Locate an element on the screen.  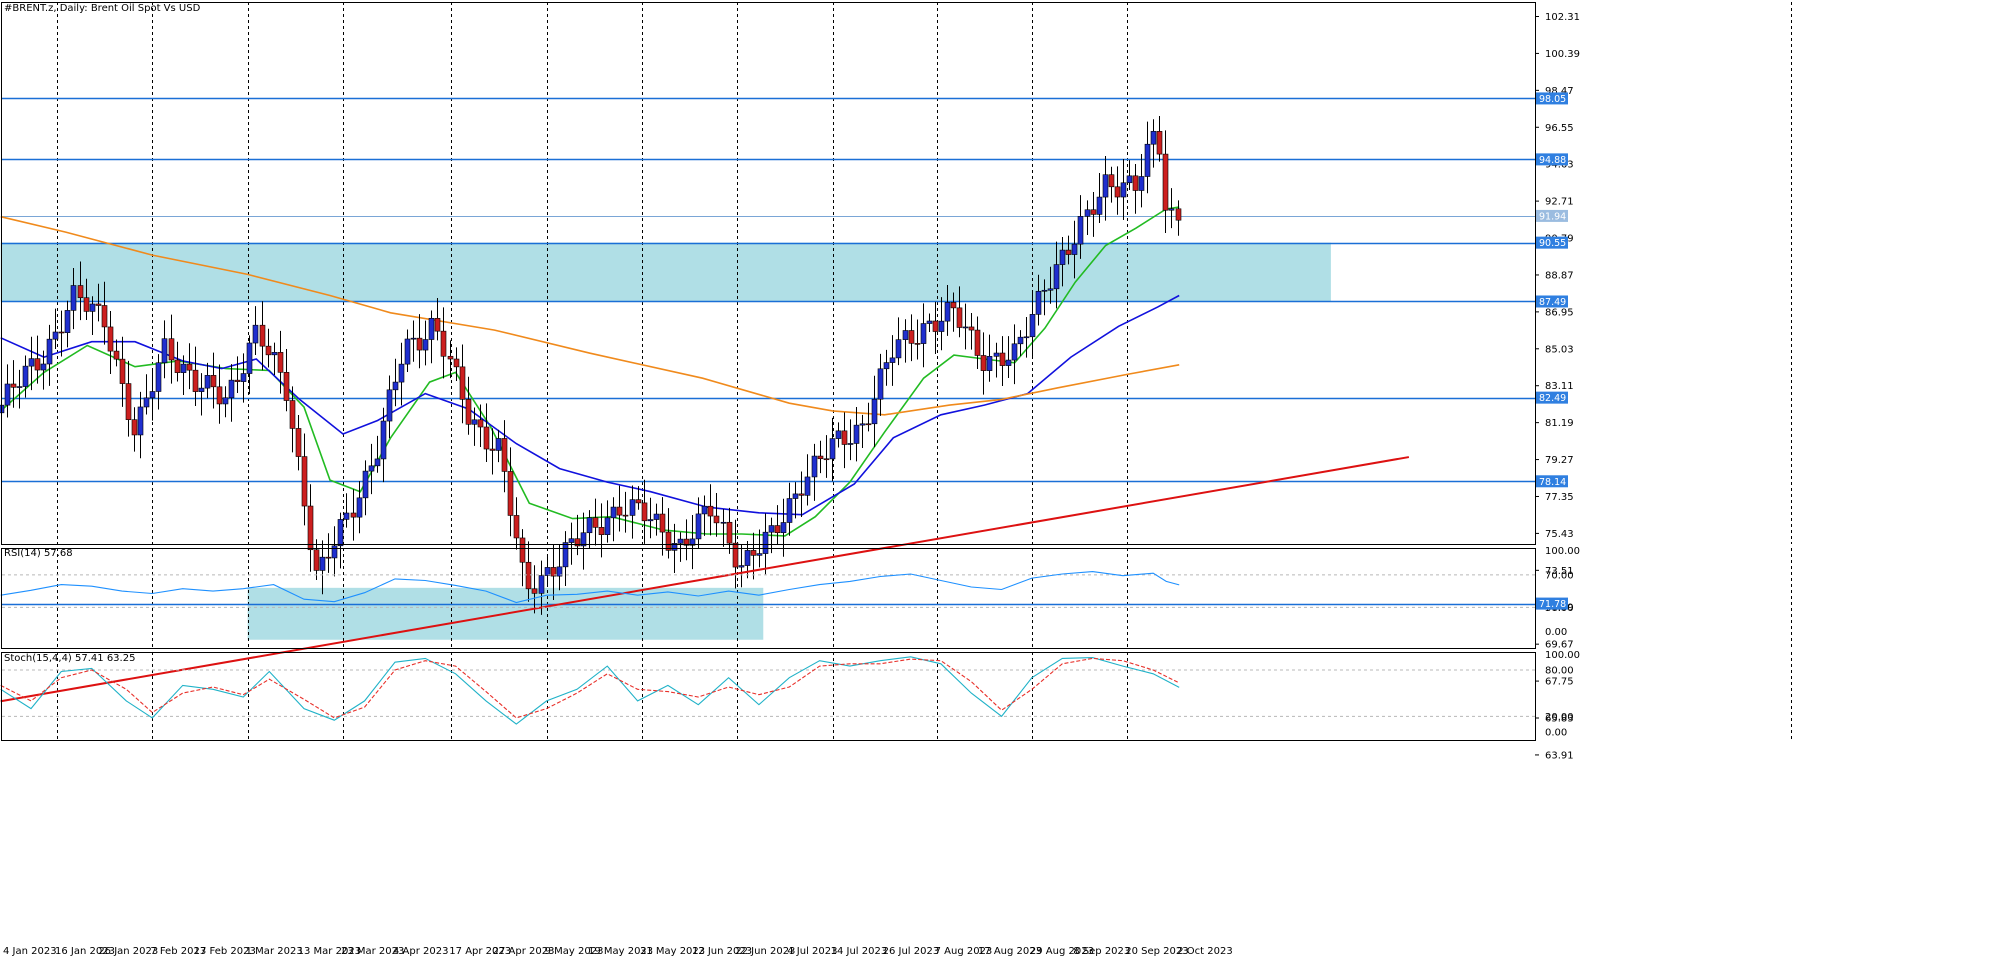
indicator-lines is located at coordinates (767, 648).